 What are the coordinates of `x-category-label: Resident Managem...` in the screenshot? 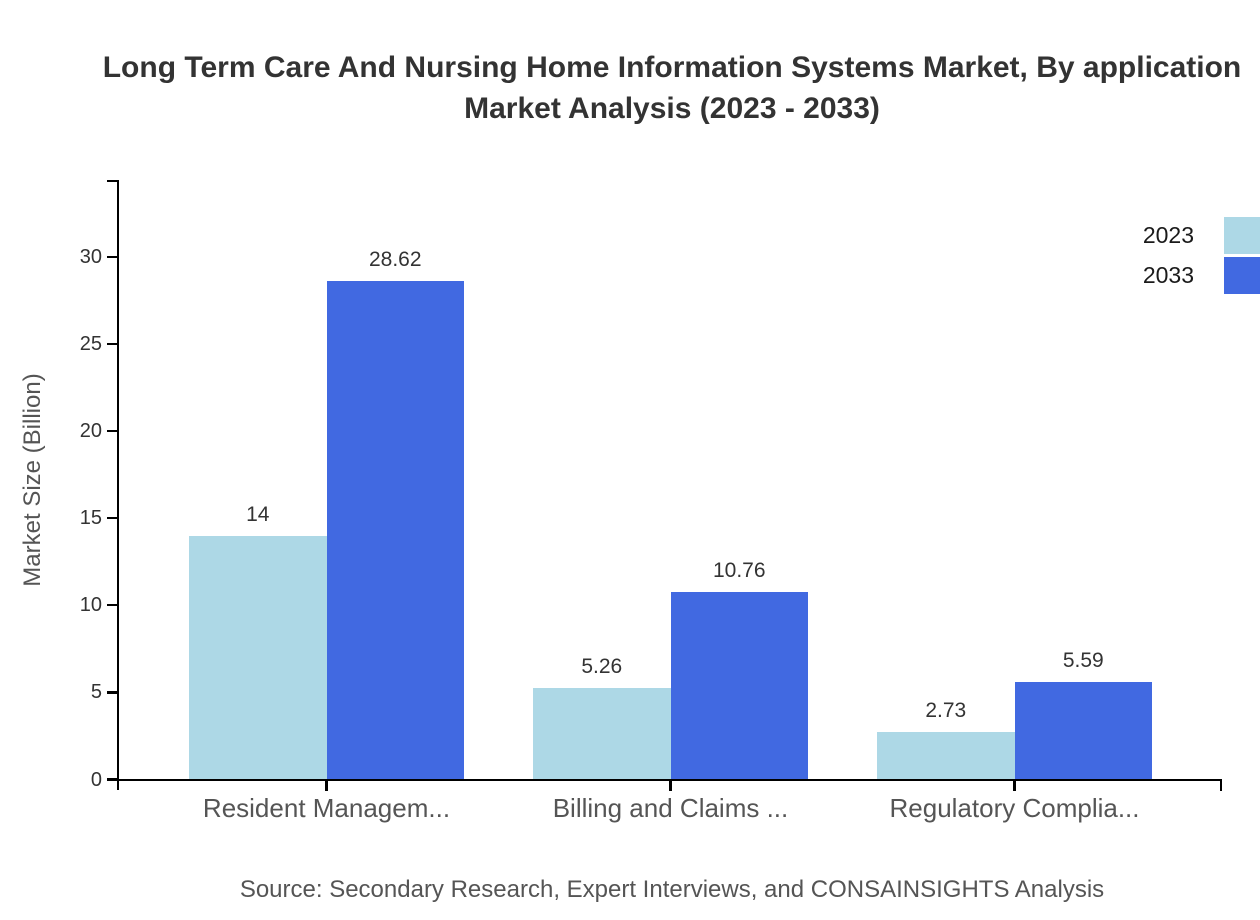 It's located at (326, 808).